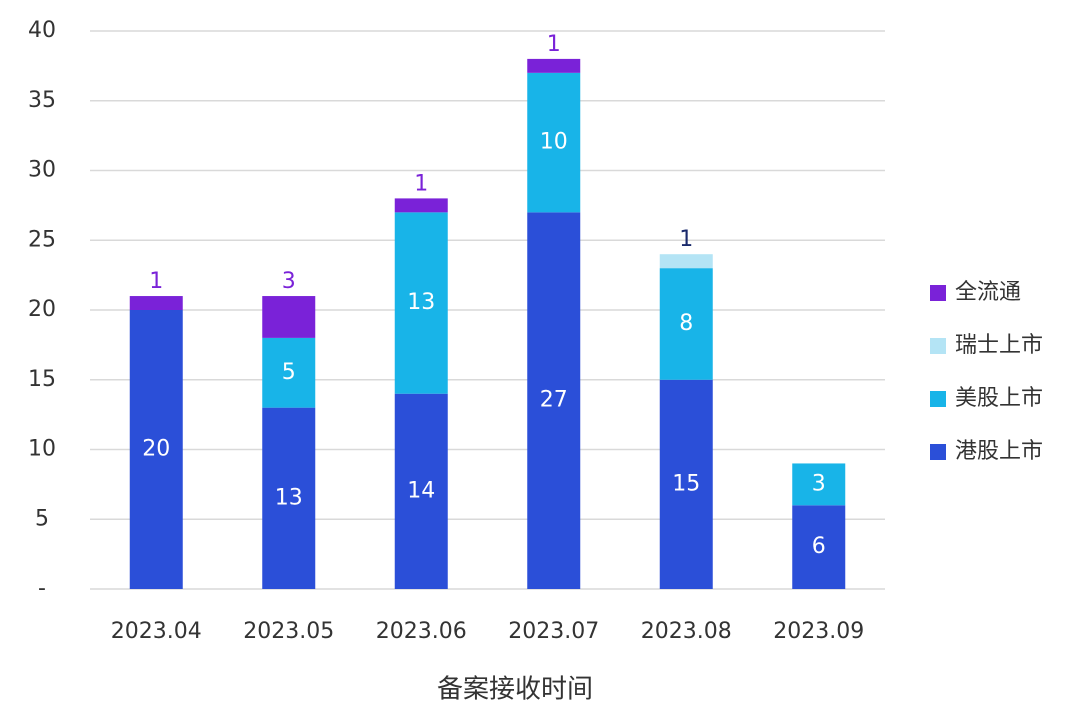 The height and width of the screenshot is (721, 1080). I want to click on y-tick-label: 10, so click(42, 449).